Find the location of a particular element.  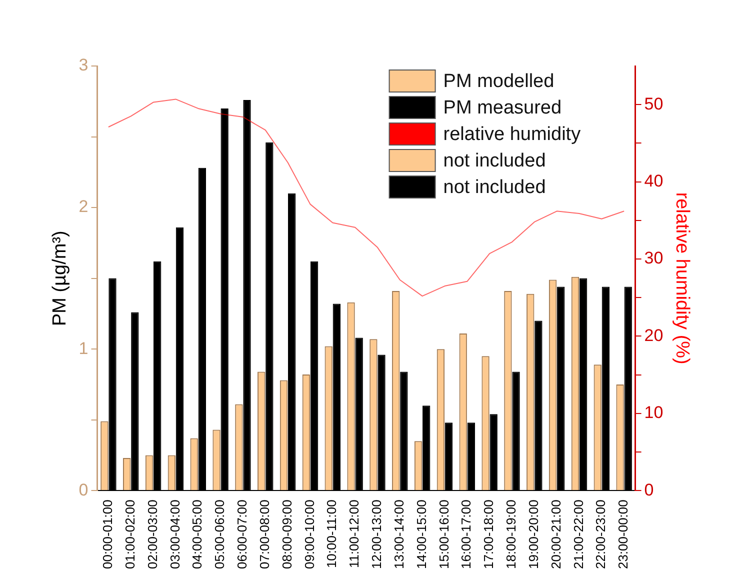

x-tick-label: 10:00-11:00 is located at coordinates (332, 534).